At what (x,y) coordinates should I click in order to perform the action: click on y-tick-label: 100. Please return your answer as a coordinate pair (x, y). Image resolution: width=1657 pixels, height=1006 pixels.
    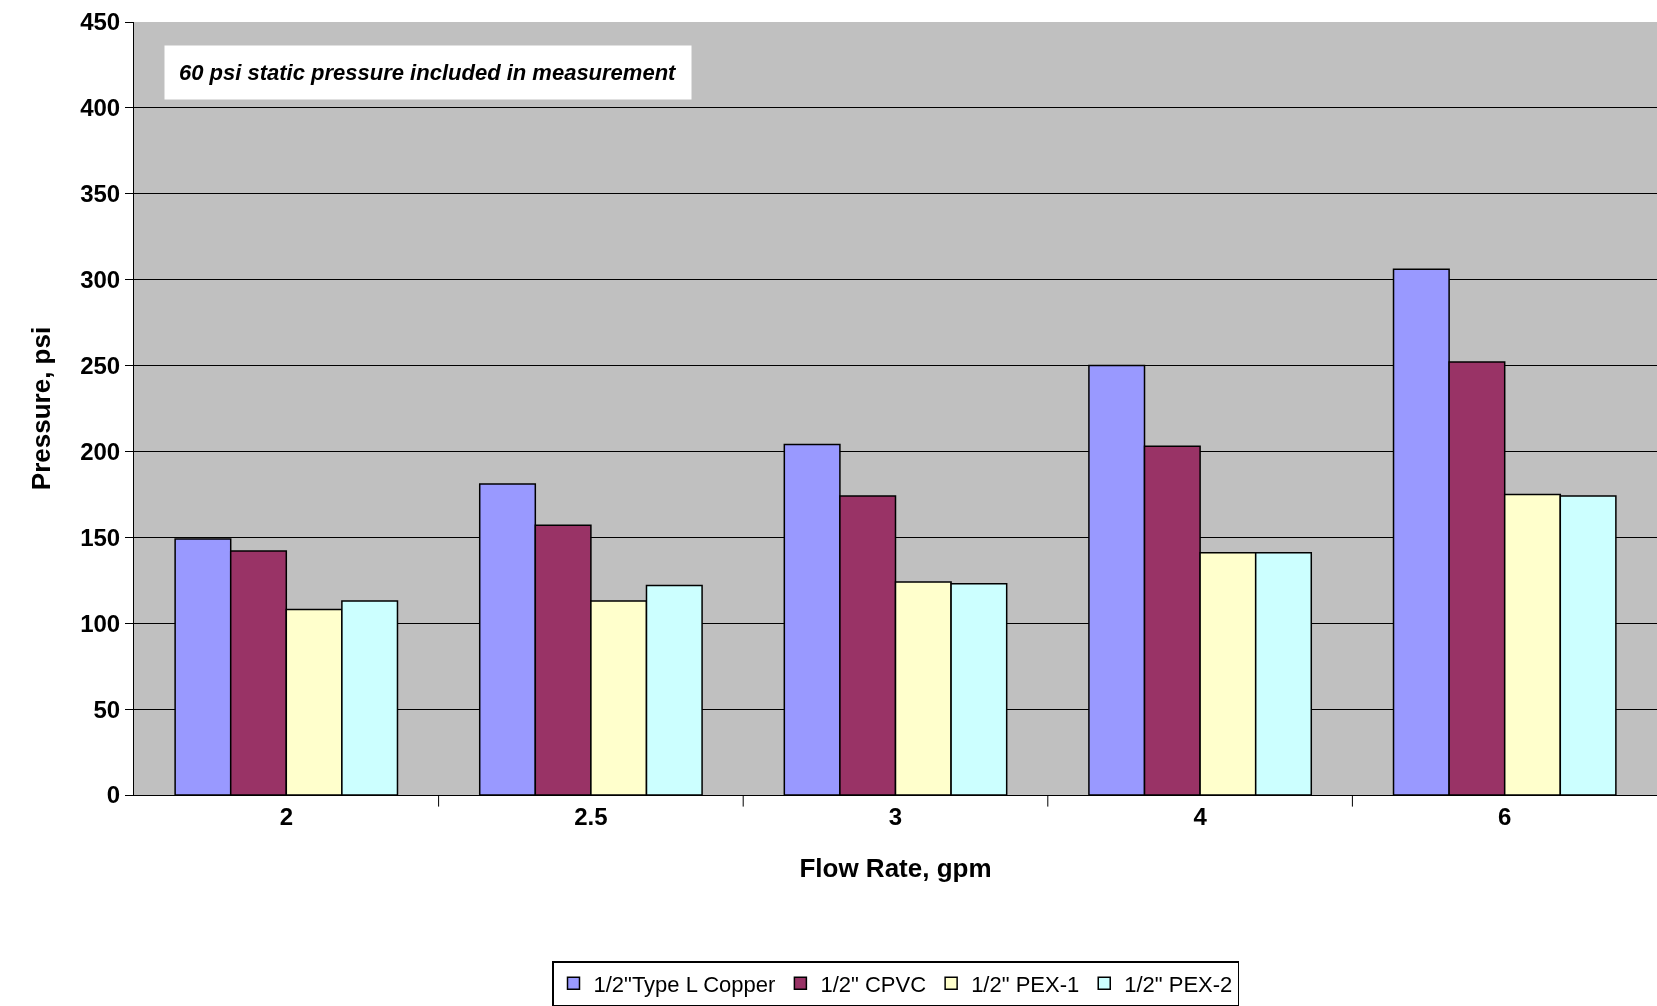
    Looking at the image, I should click on (100, 623).